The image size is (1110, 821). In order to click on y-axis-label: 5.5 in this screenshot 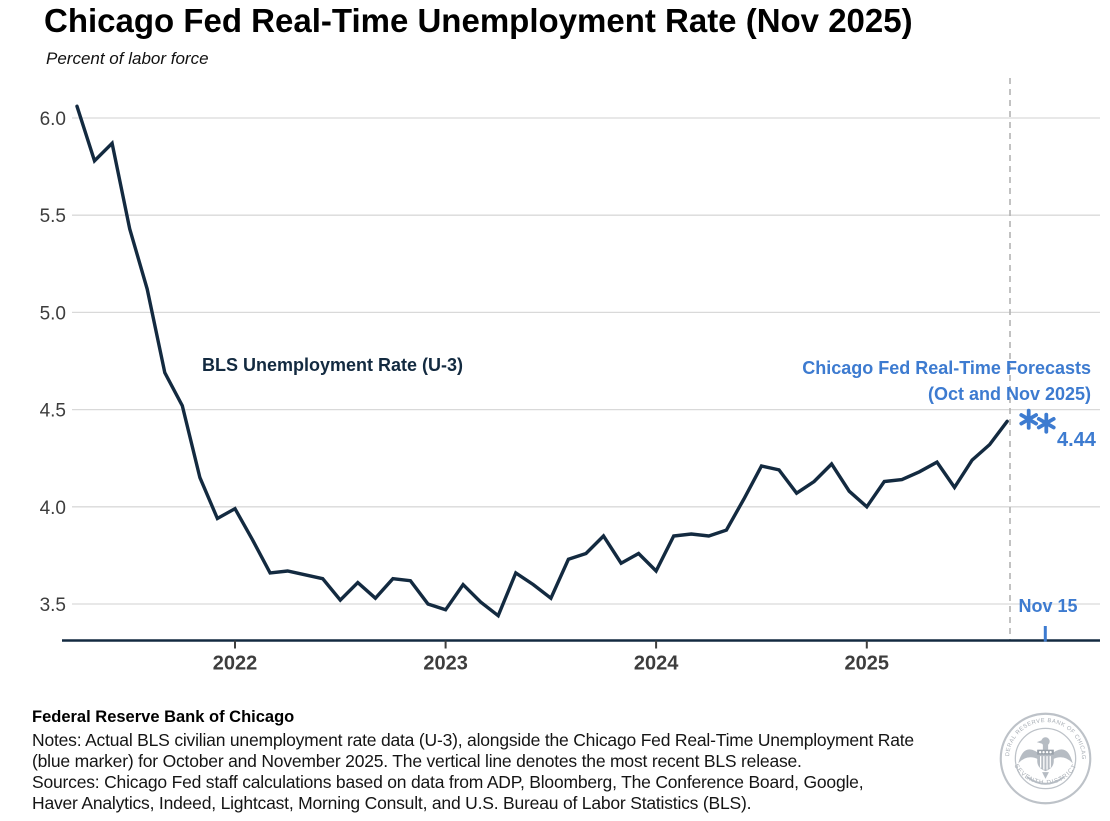, I will do `click(53, 216)`.